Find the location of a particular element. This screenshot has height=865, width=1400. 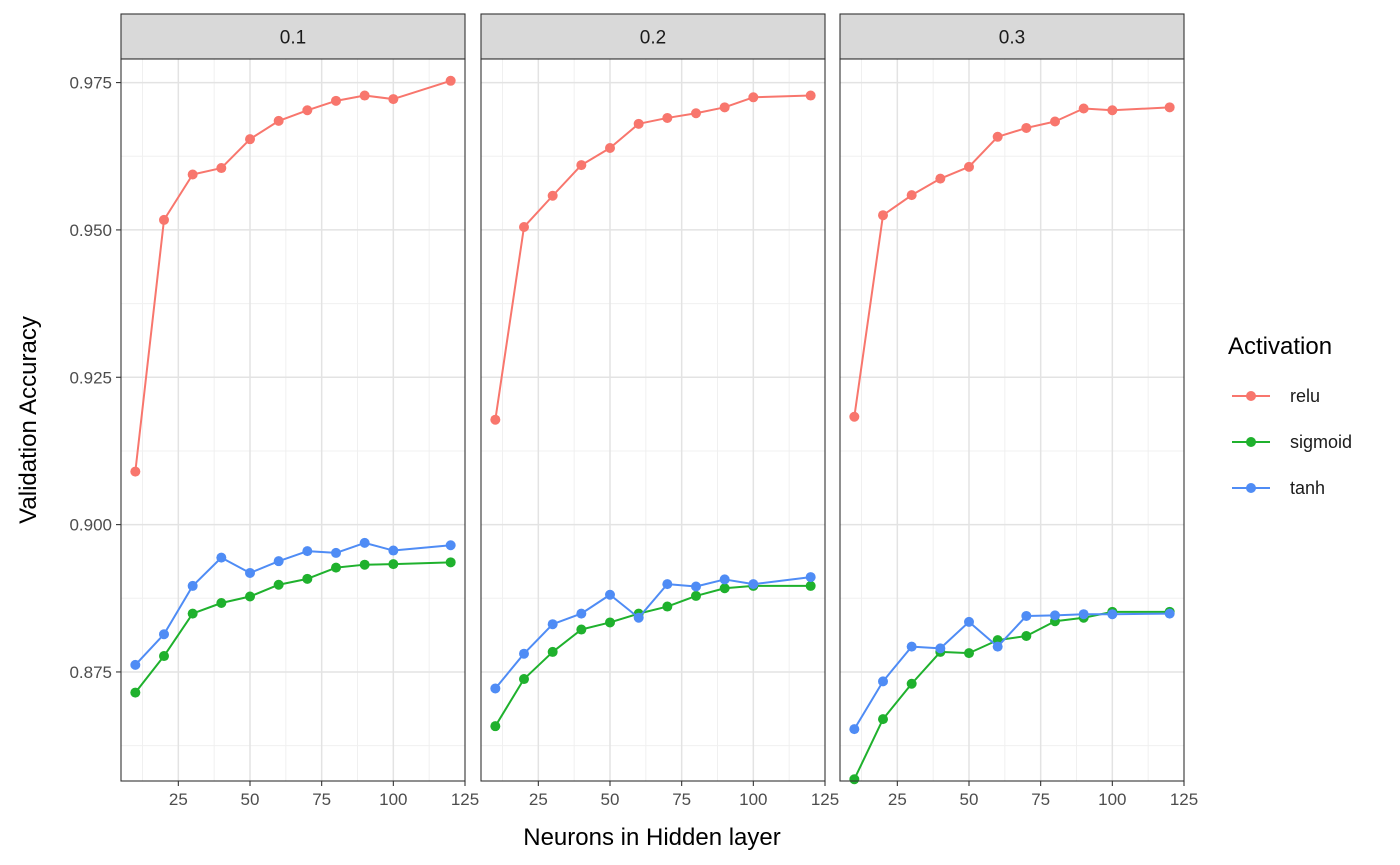

legend-entry-relu: relu is located at coordinates (1276, 396).